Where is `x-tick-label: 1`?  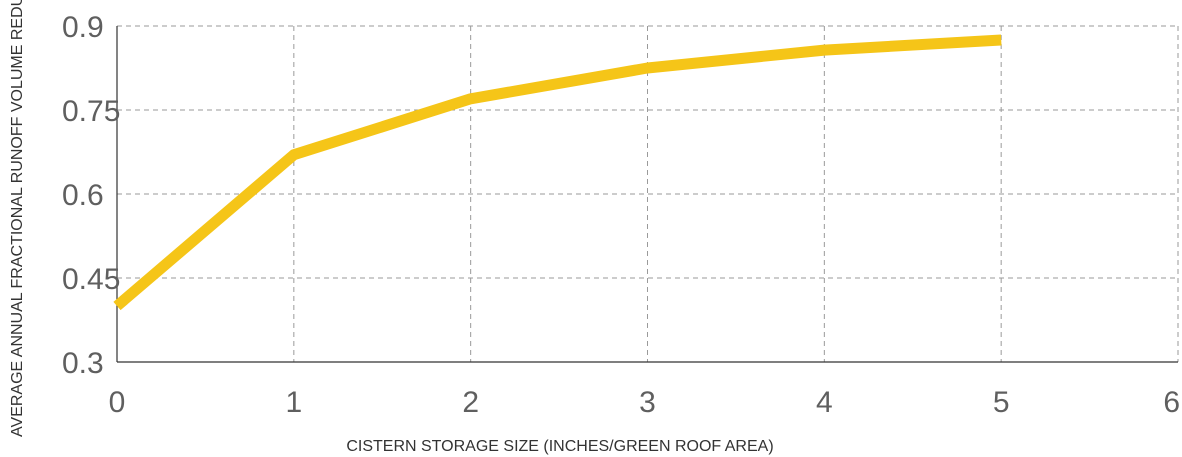
x-tick-label: 1 is located at coordinates (293, 402).